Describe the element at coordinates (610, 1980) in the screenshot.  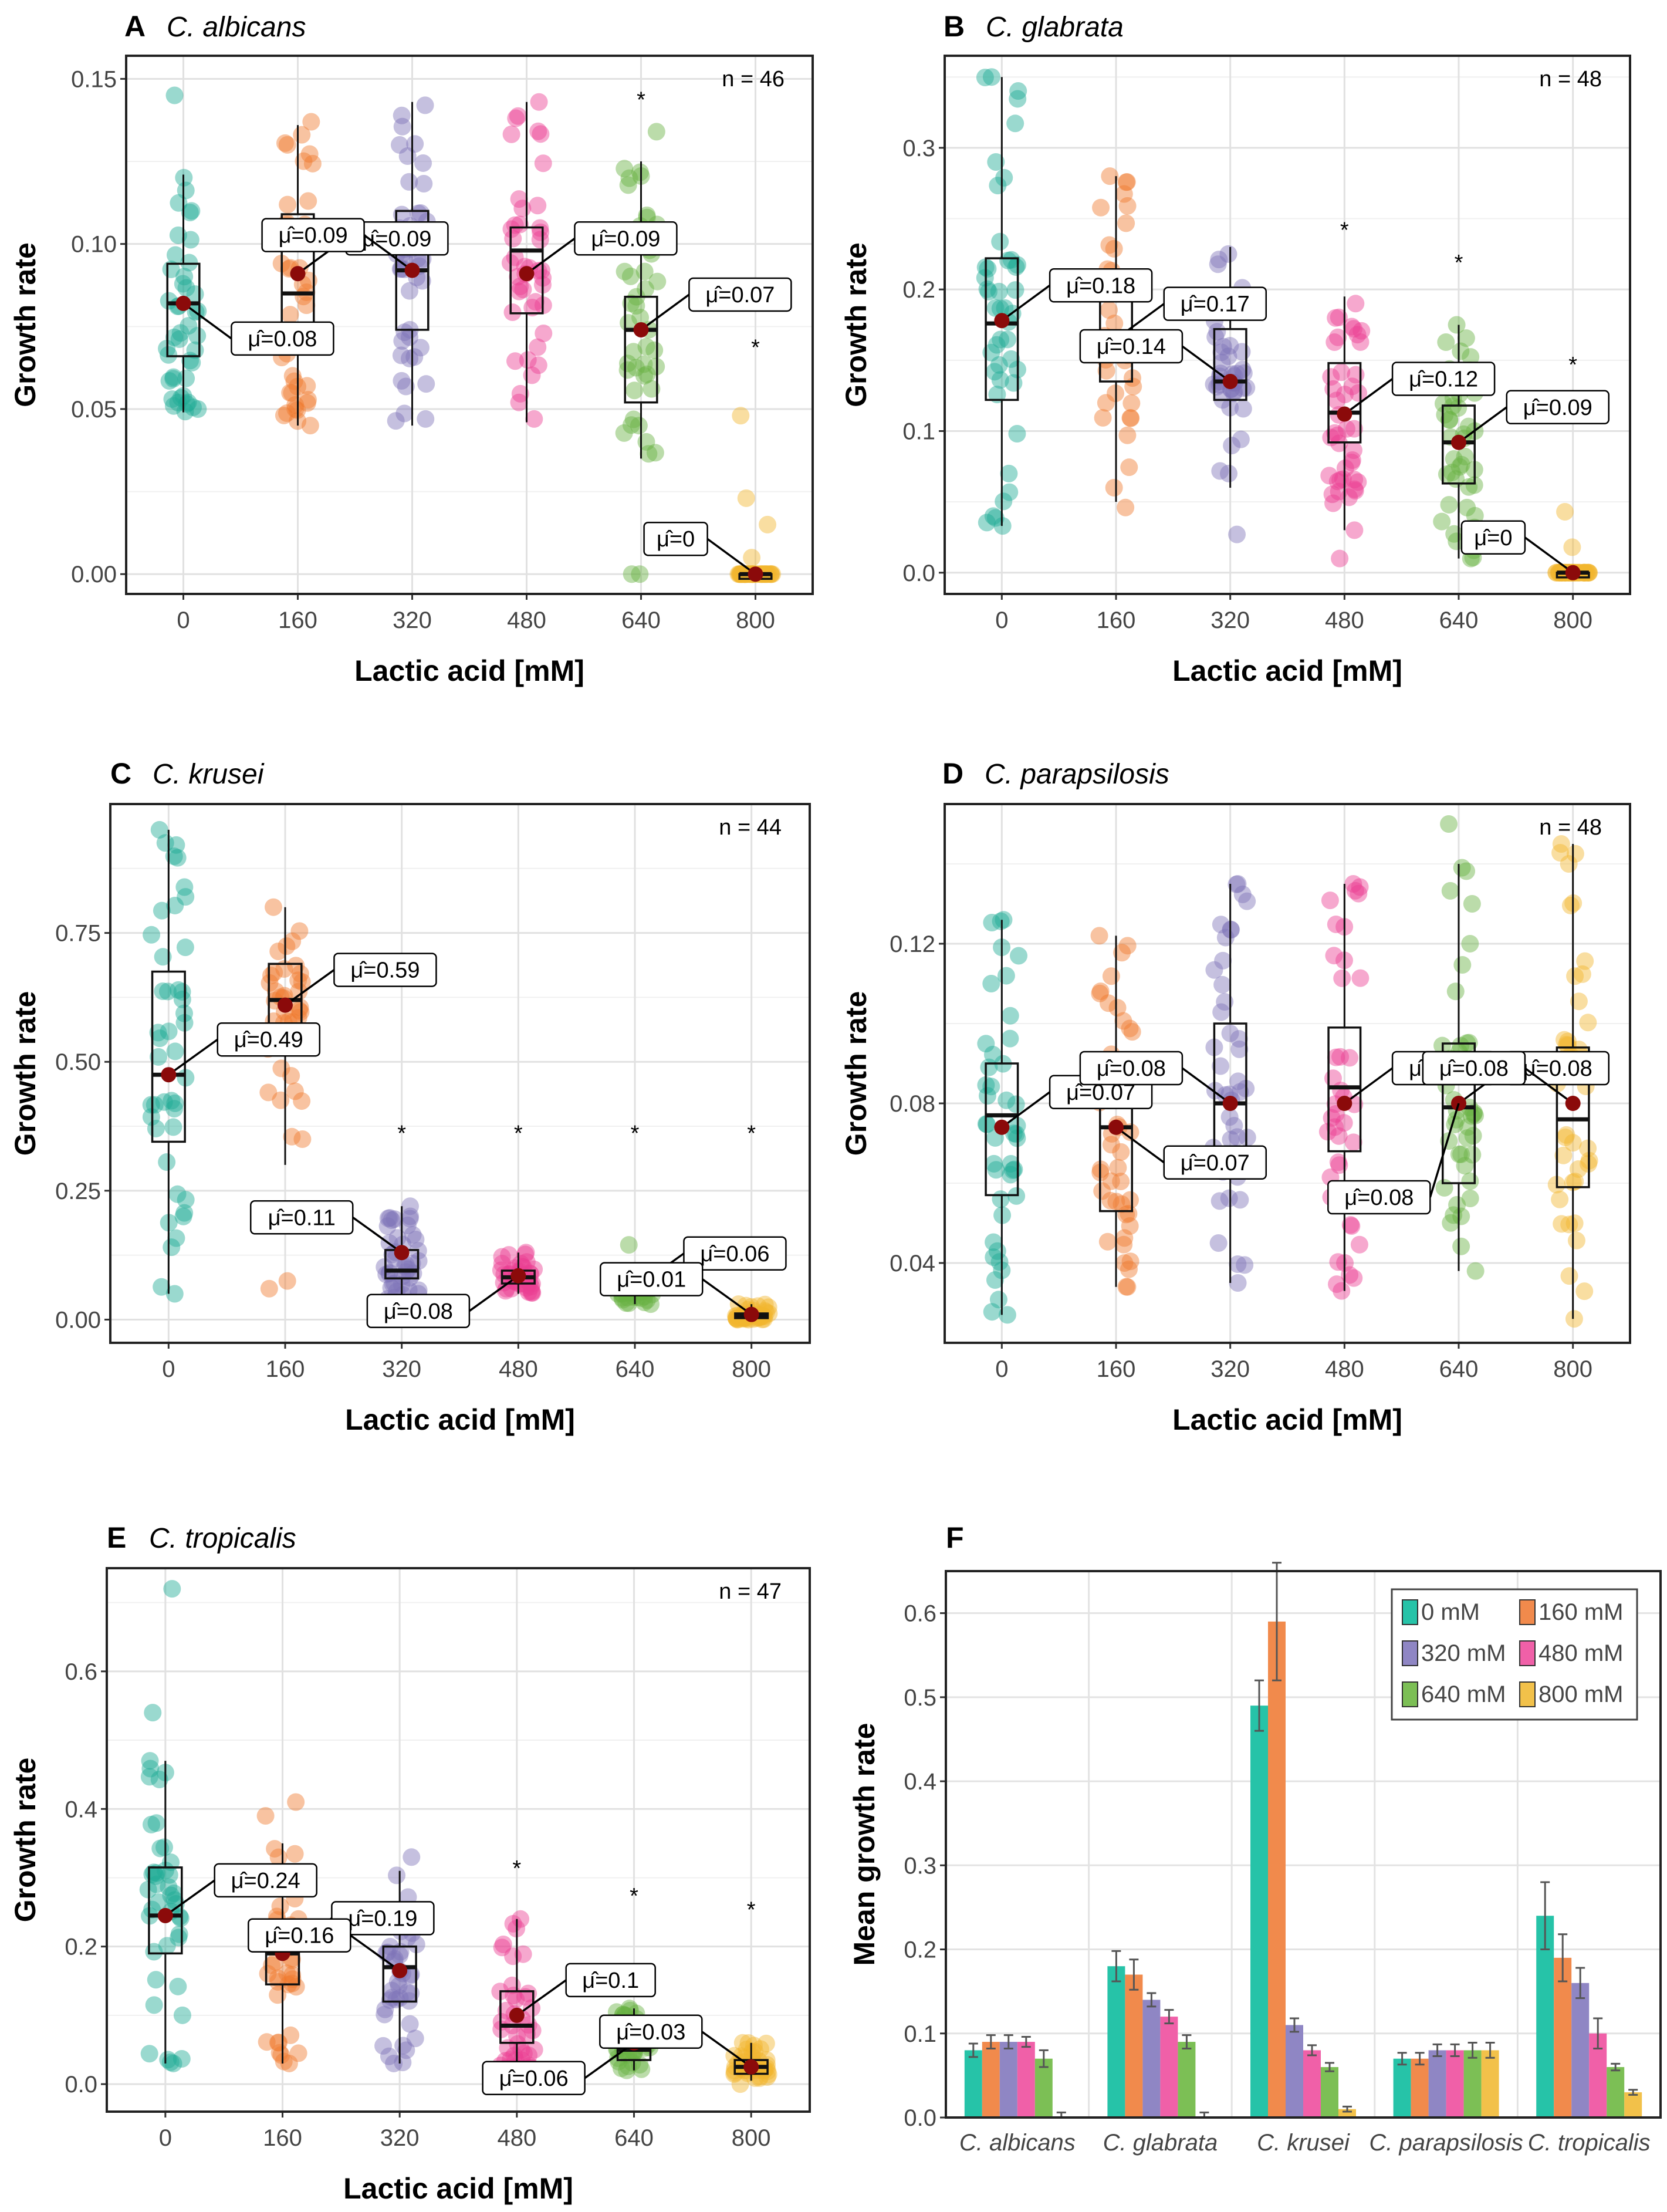
I see `mean-label: μ̂=0.1` at that location.